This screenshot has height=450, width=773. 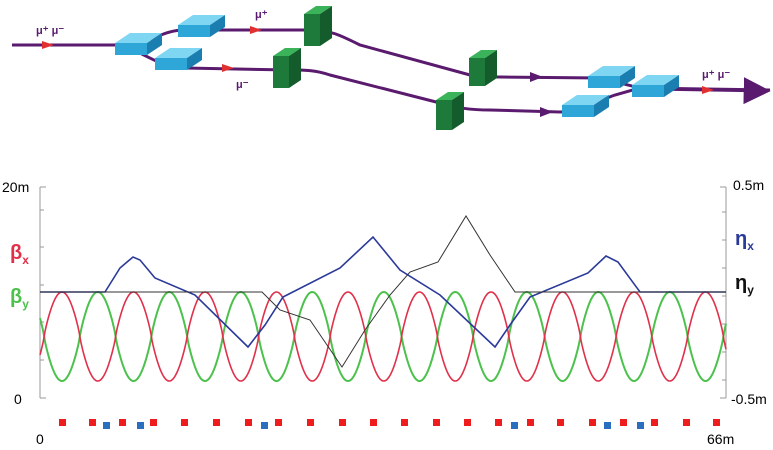 What do you see at coordinates (723, 292) in the screenshot?
I see `right-axis-ticks` at bounding box center [723, 292].